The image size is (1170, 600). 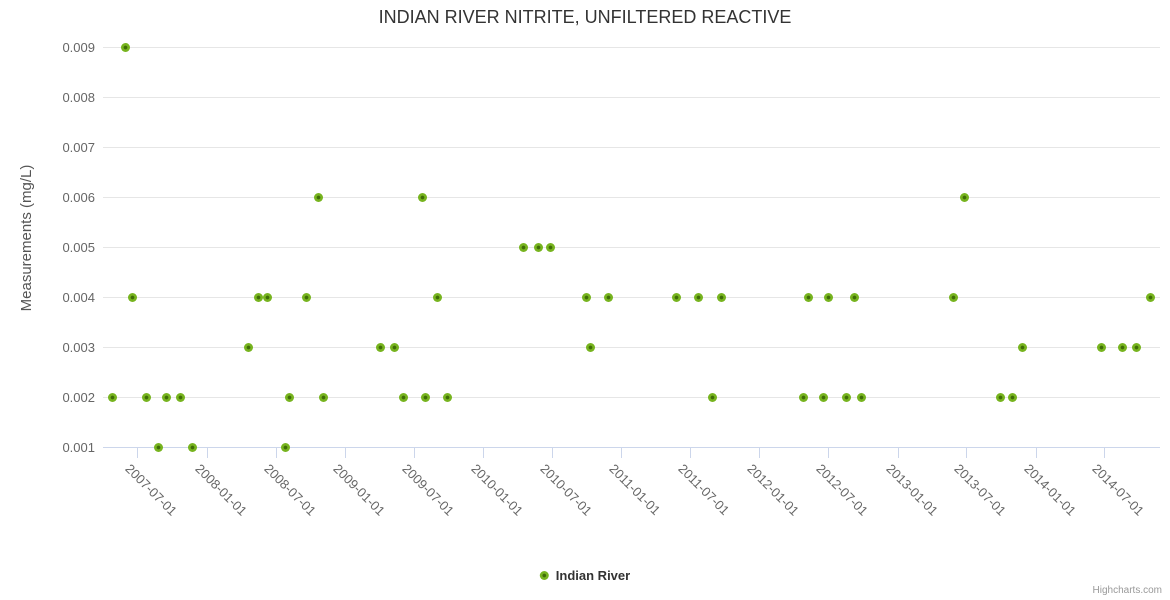 I want to click on x-axis-line, so click(x=631, y=447).